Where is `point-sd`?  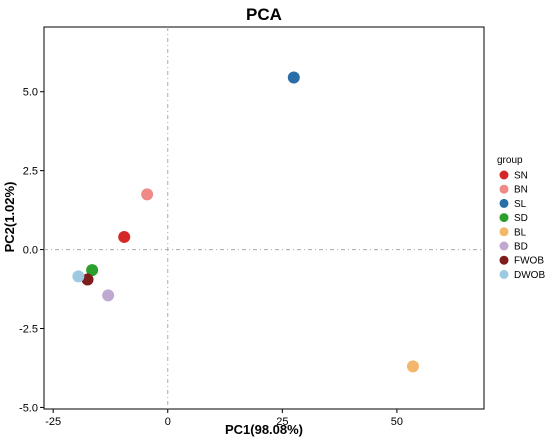
point-sd is located at coordinates (92, 270).